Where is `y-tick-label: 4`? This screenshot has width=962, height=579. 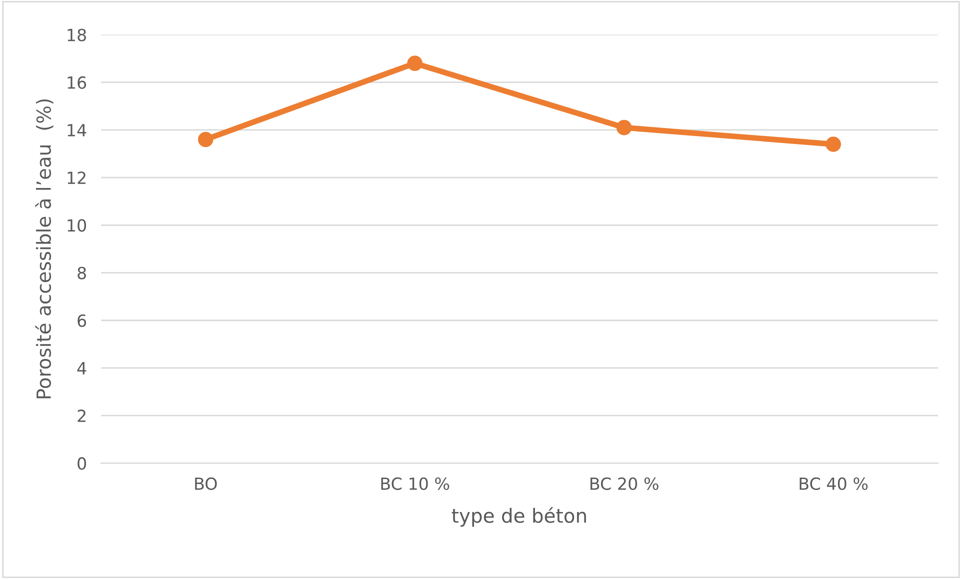
y-tick-label: 4 is located at coordinates (81, 368).